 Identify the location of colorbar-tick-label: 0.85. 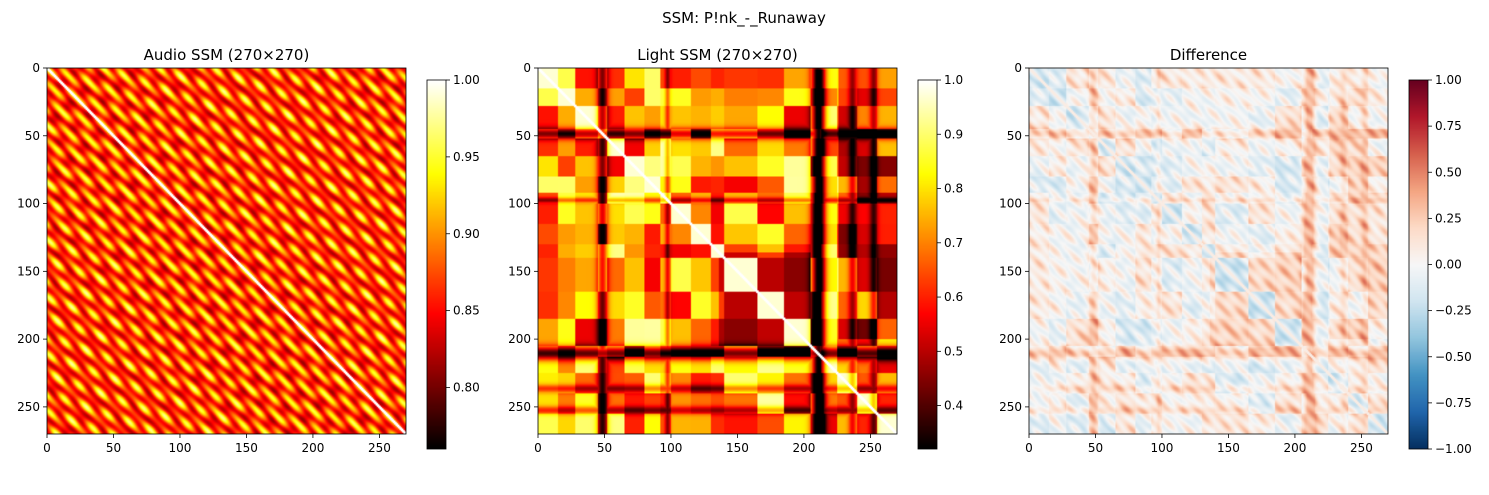
(466, 311).